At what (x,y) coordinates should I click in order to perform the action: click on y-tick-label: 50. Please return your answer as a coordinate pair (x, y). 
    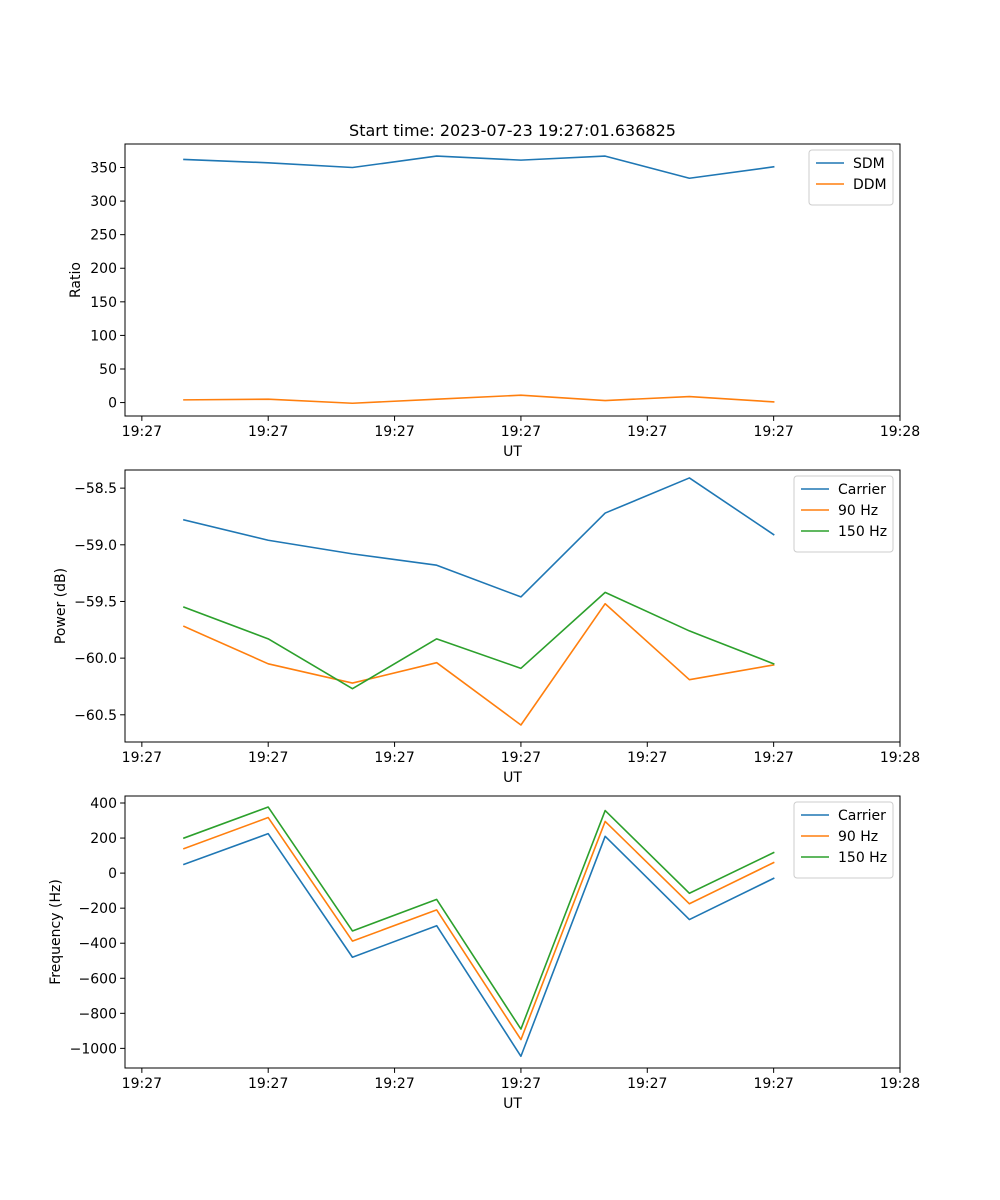
    Looking at the image, I should click on (108, 370).